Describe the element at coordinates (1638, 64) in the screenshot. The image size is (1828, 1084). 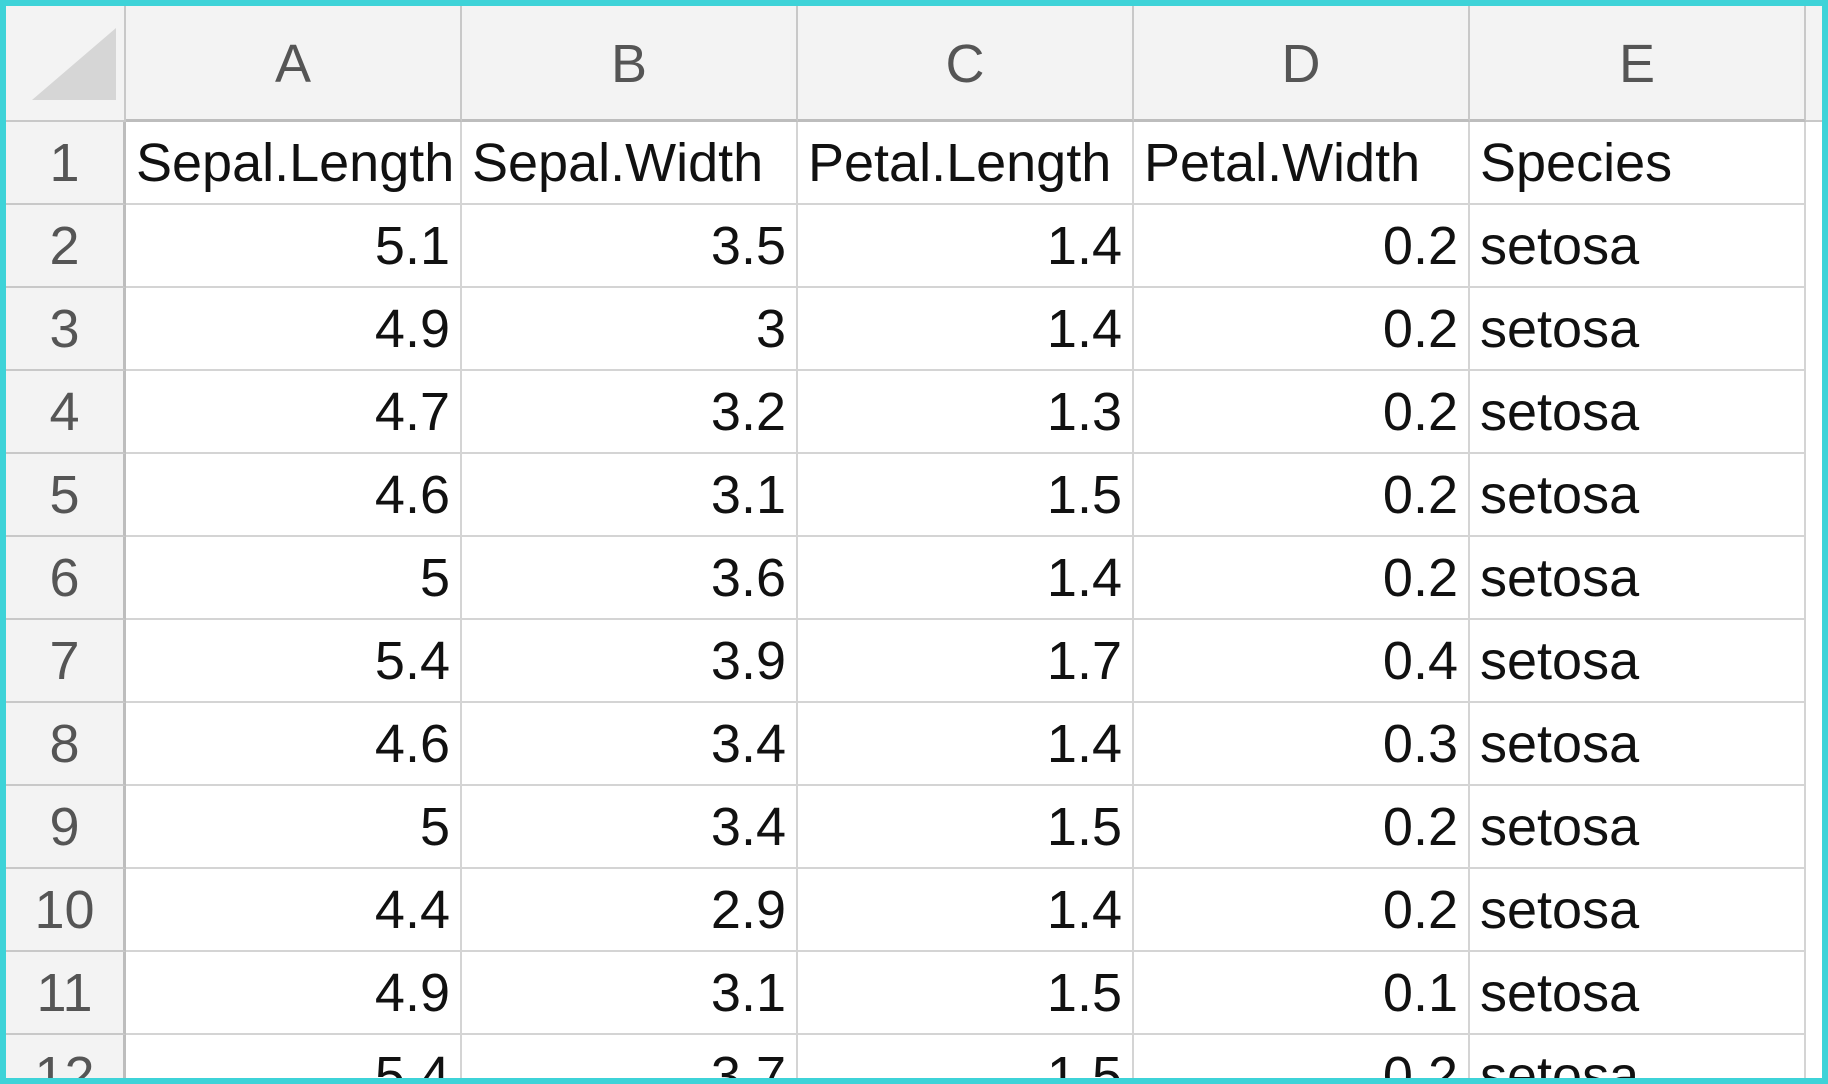
I see `column-header: E` at that location.